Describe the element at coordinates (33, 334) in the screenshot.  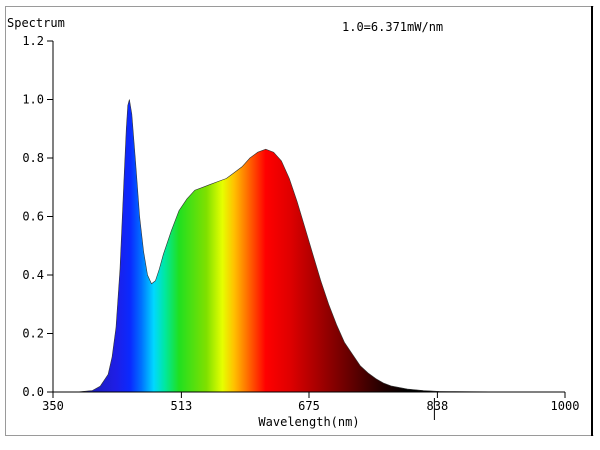
I see `y-tick-label: 0.2` at that location.